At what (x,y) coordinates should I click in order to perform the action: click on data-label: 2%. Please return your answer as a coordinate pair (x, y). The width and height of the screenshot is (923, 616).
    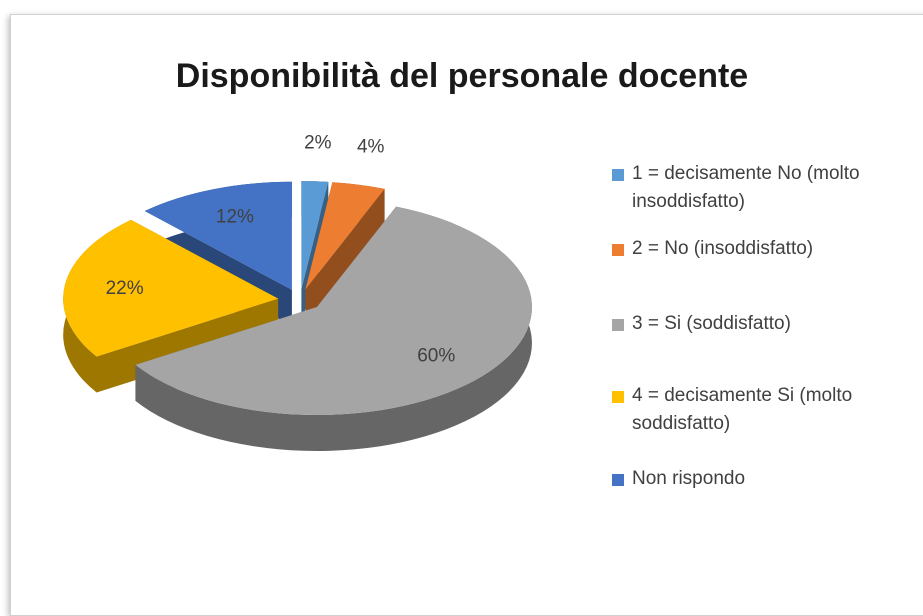
    Looking at the image, I should click on (318, 143).